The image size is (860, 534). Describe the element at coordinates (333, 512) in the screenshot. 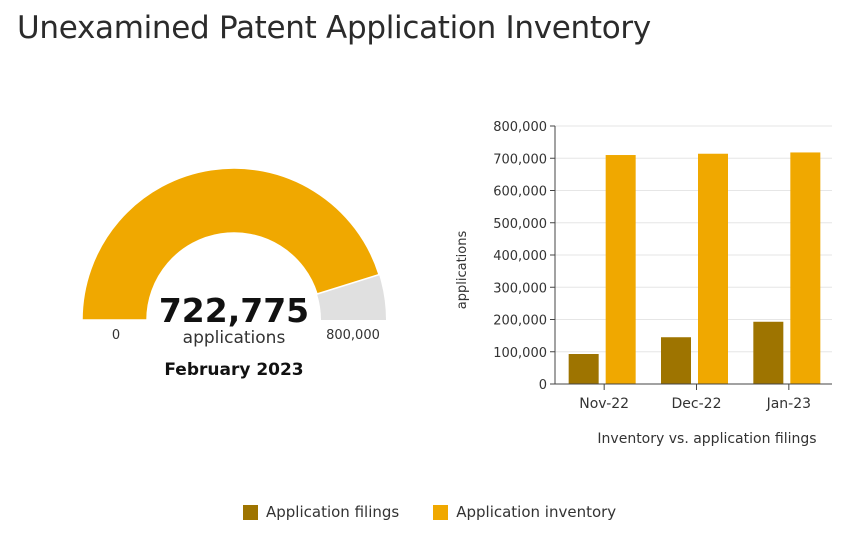

I see `legend-label-filings: Application filings` at that location.